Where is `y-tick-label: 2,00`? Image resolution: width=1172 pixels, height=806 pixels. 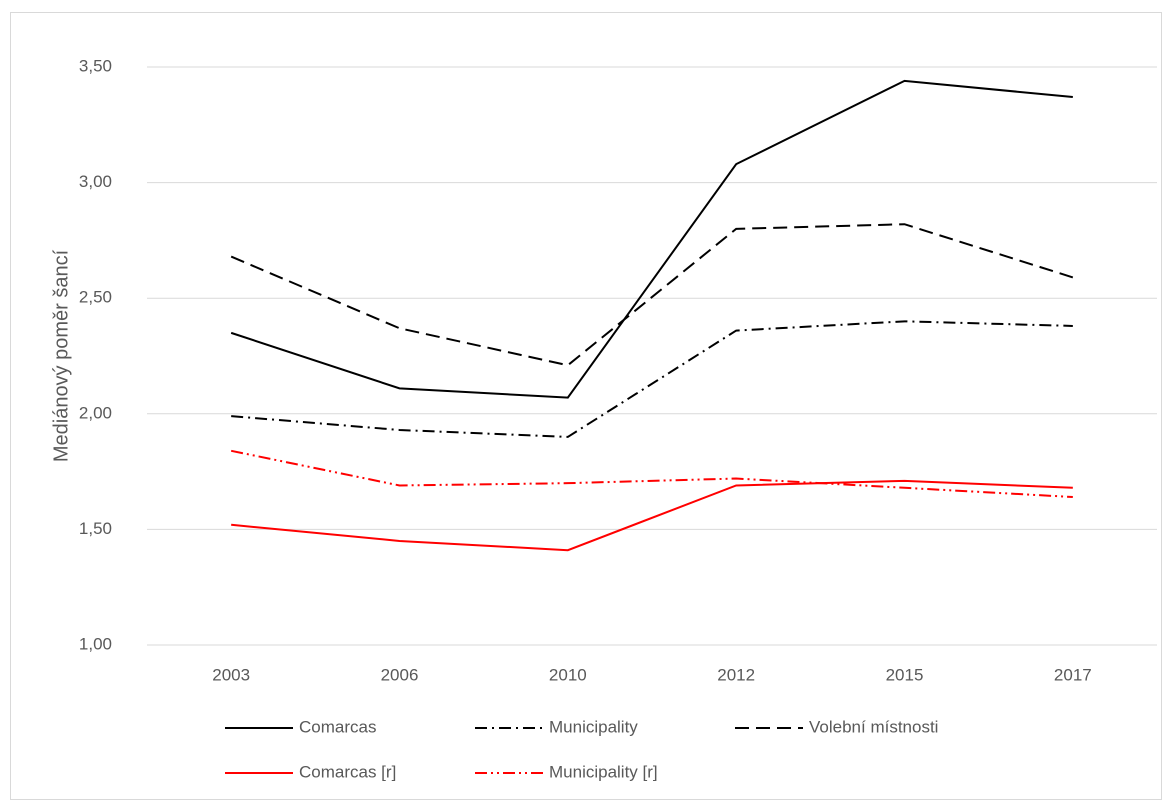 y-tick-label: 2,00 is located at coordinates (95, 412).